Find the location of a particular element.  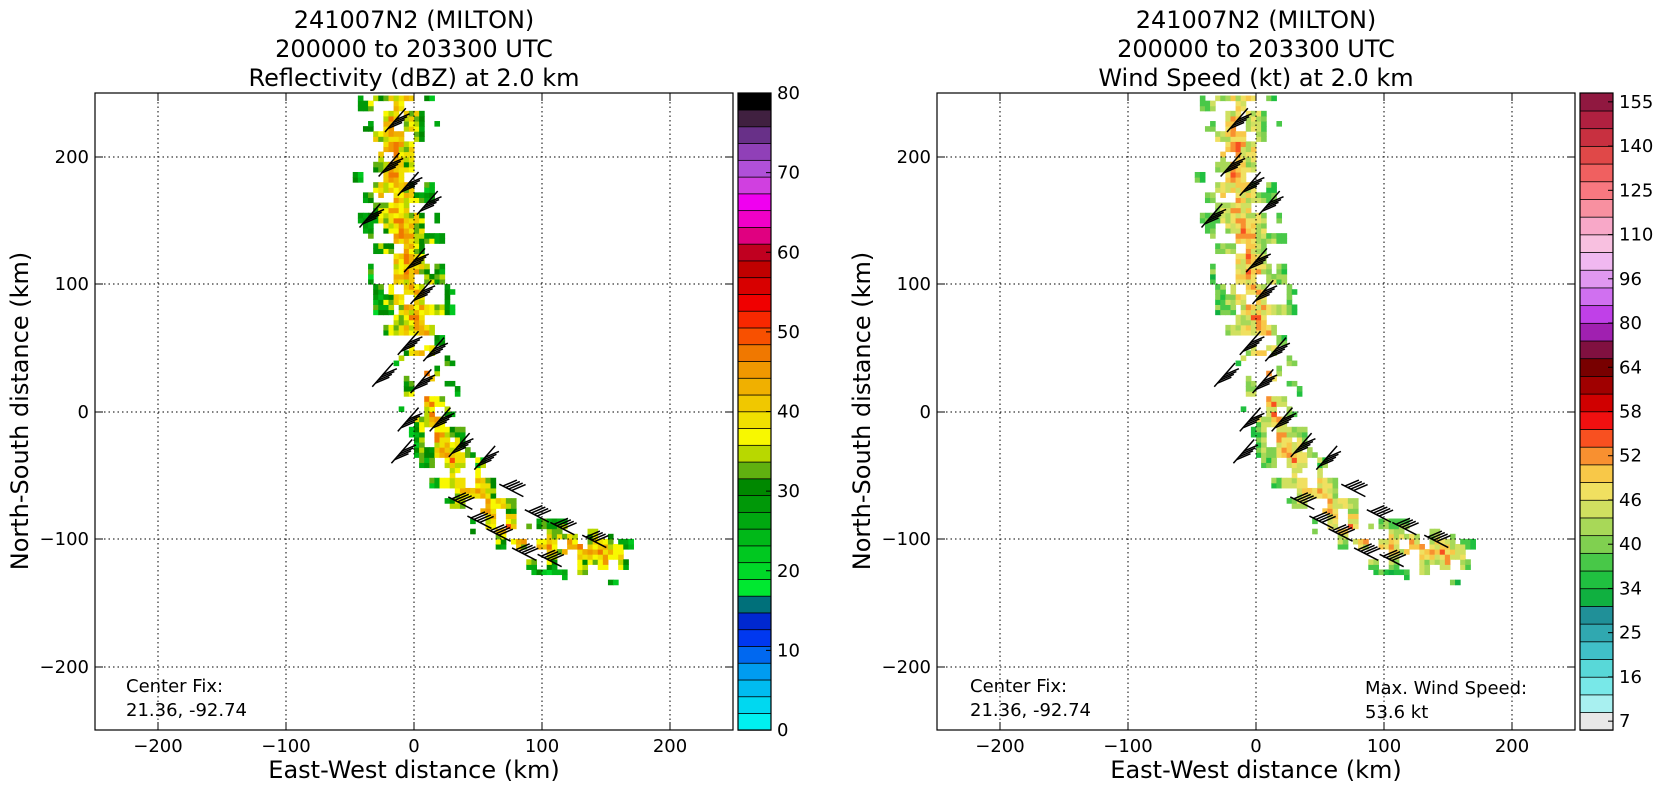

colorbar-tick-label: 16 is located at coordinates (1630, 677).